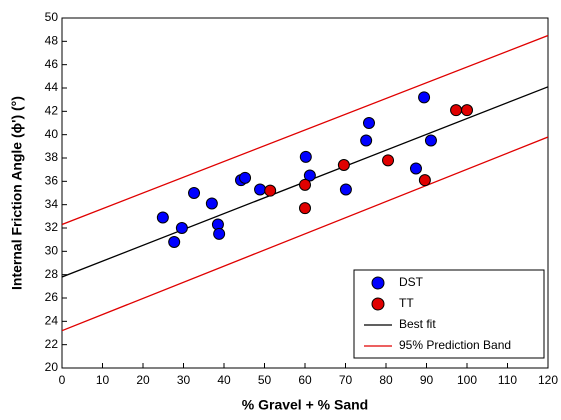  Describe the element at coordinates (52, 17) in the screenshot. I see `y-tick-label: 50` at that location.